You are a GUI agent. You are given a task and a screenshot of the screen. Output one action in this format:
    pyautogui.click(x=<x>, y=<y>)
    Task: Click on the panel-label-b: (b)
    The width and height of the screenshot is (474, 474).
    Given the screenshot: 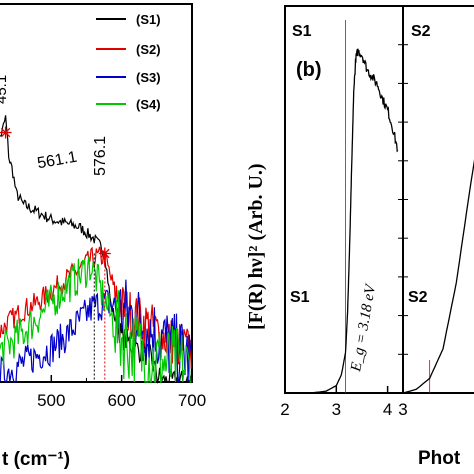 What is the action you would take?
    pyautogui.click(x=309, y=70)
    